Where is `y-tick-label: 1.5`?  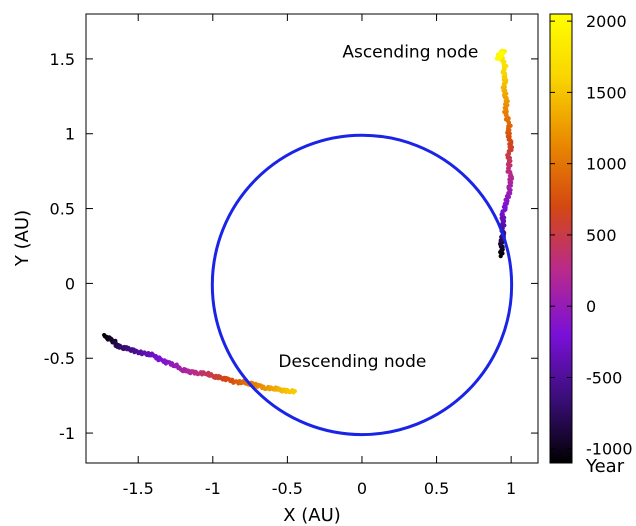
y-tick-label: 1.5 is located at coordinates (62, 59).